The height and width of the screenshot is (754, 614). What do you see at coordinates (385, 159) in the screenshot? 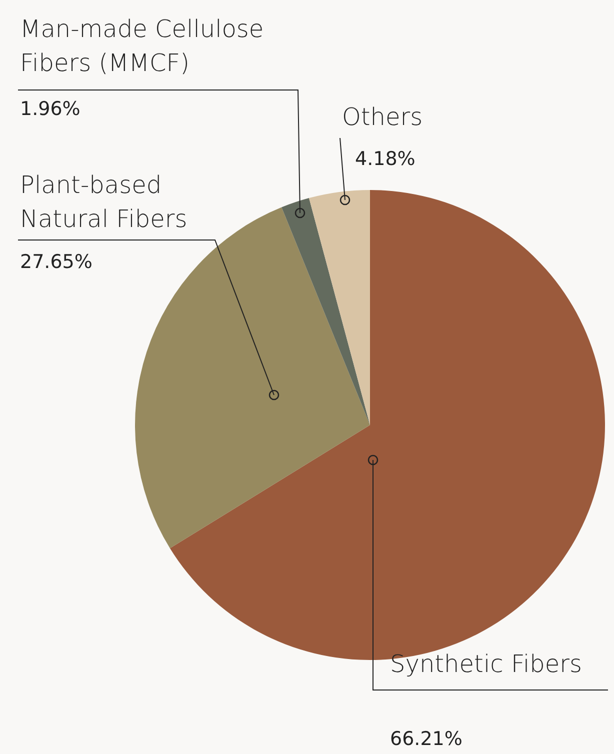
I see `data-label: 4.18%` at bounding box center [385, 159].